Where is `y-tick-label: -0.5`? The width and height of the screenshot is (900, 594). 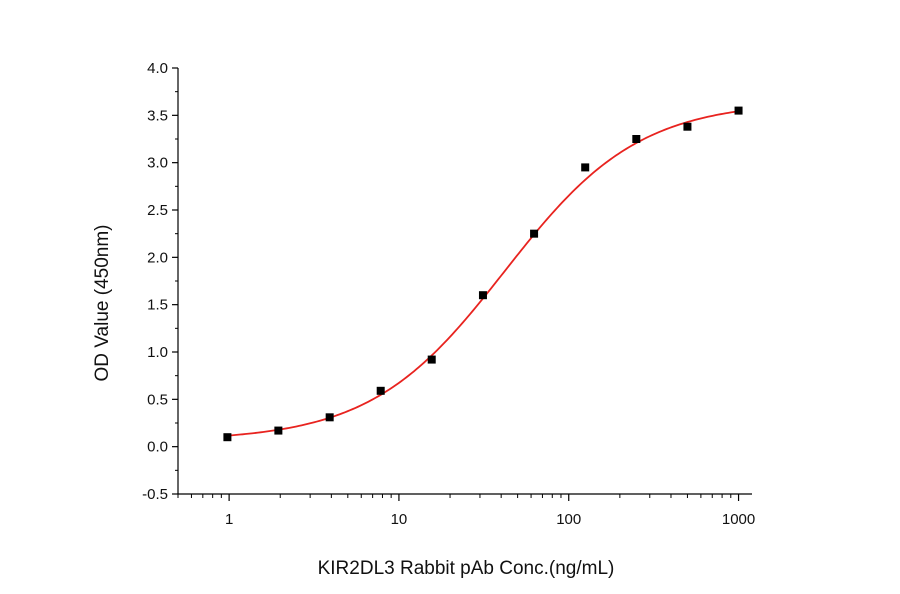 y-tick-label: -0.5 is located at coordinates (155, 494).